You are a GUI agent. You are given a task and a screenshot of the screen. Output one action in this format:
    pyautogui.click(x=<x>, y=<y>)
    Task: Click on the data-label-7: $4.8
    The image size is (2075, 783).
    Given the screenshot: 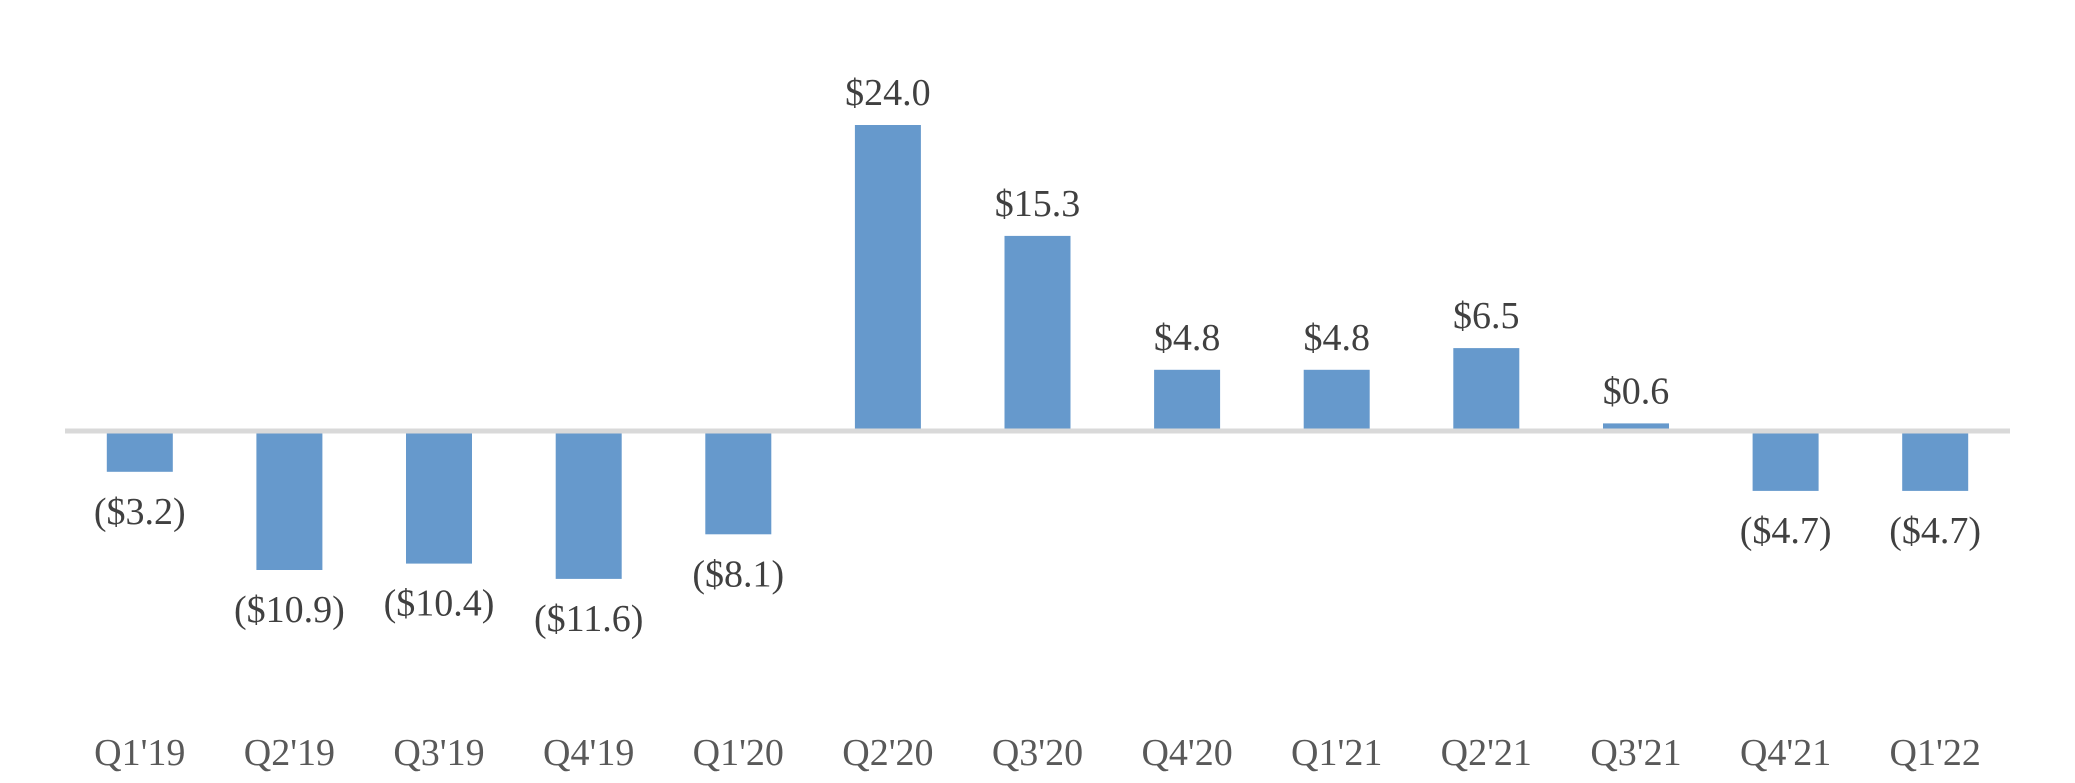 What is the action you would take?
    pyautogui.click(x=1187, y=338)
    